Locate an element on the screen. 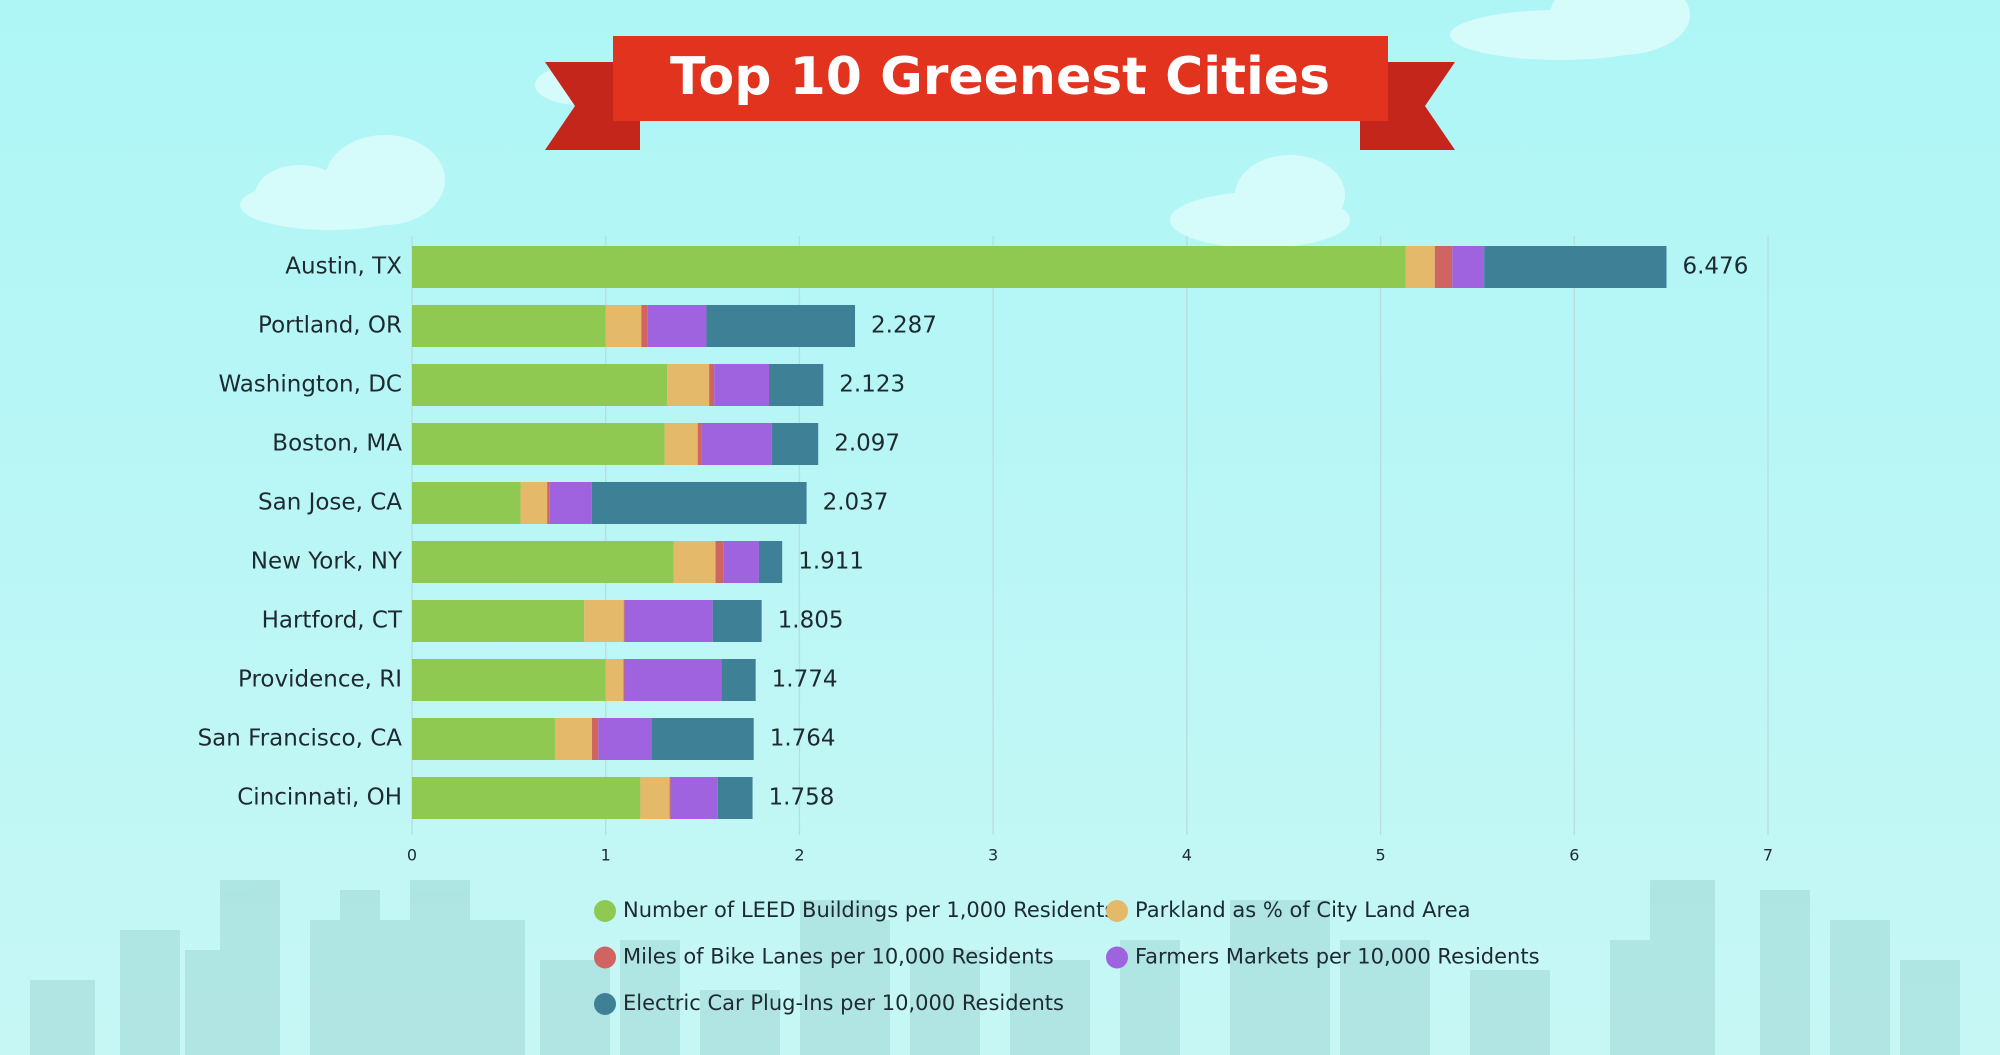  total-label: 2.123 is located at coordinates (872, 385).